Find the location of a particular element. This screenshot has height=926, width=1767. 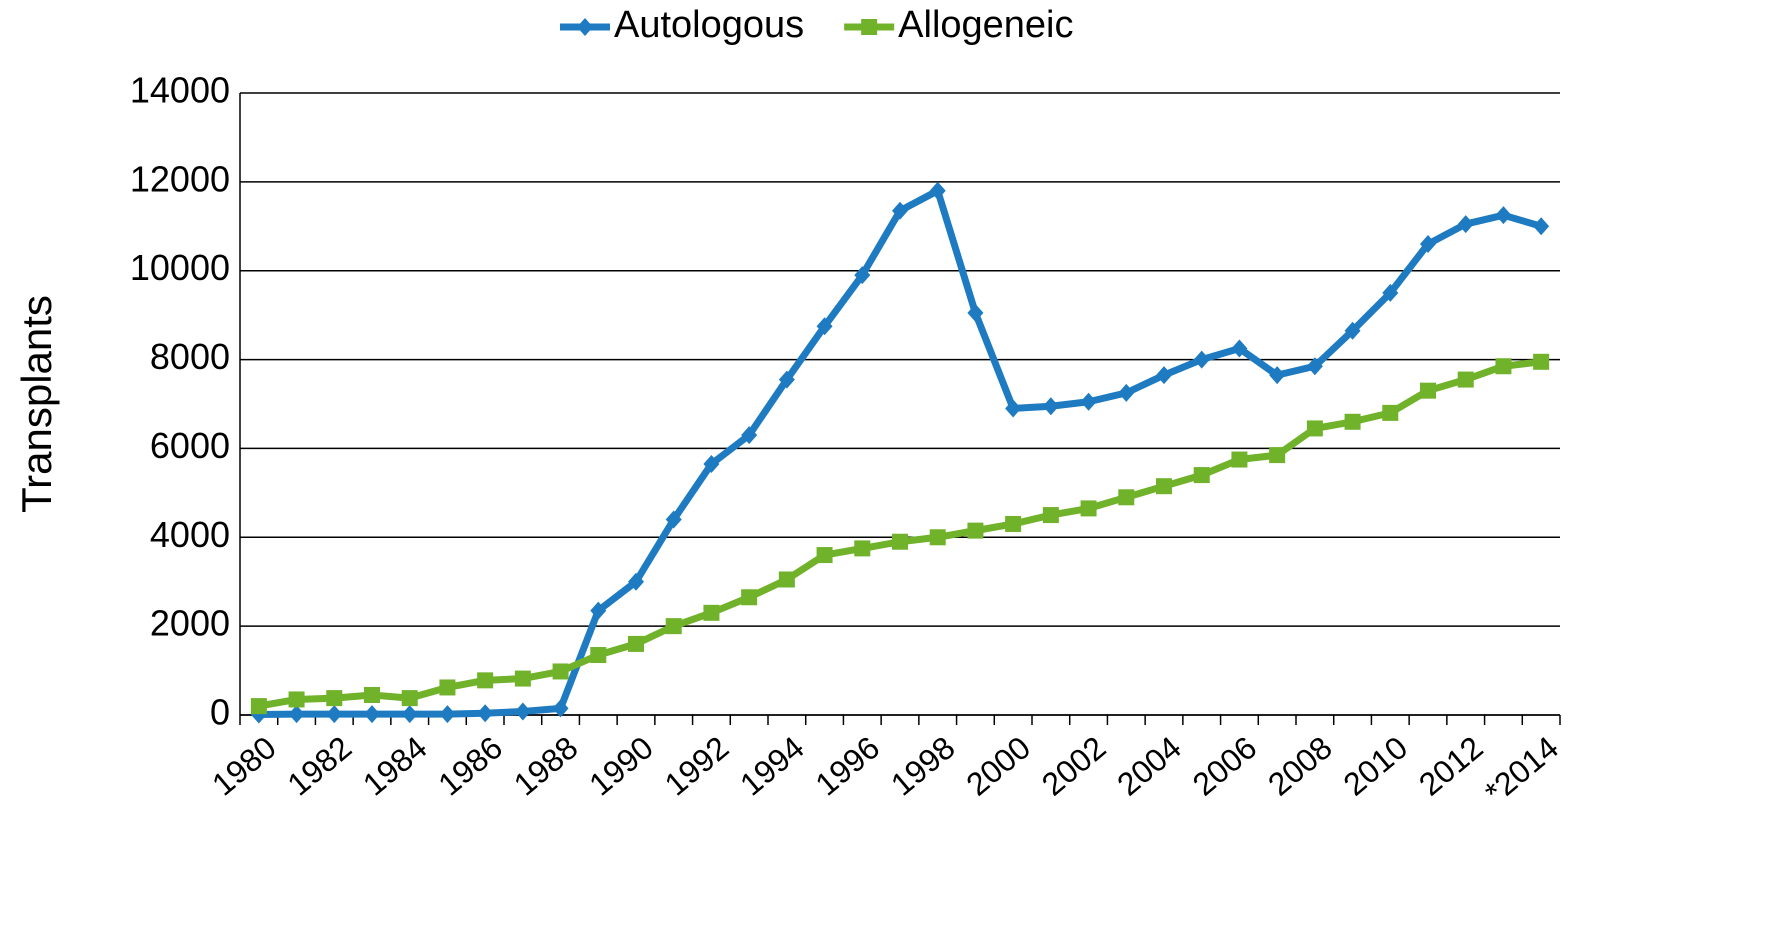

x-tick-label: 2006 is located at coordinates (1225, 765).